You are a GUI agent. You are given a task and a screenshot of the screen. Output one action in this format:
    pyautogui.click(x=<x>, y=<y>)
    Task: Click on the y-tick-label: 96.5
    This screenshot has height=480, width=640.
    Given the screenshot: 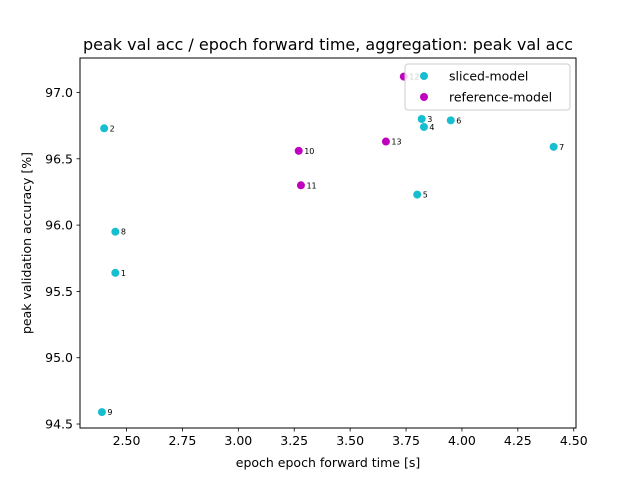 What is the action you would take?
    pyautogui.click(x=59, y=158)
    